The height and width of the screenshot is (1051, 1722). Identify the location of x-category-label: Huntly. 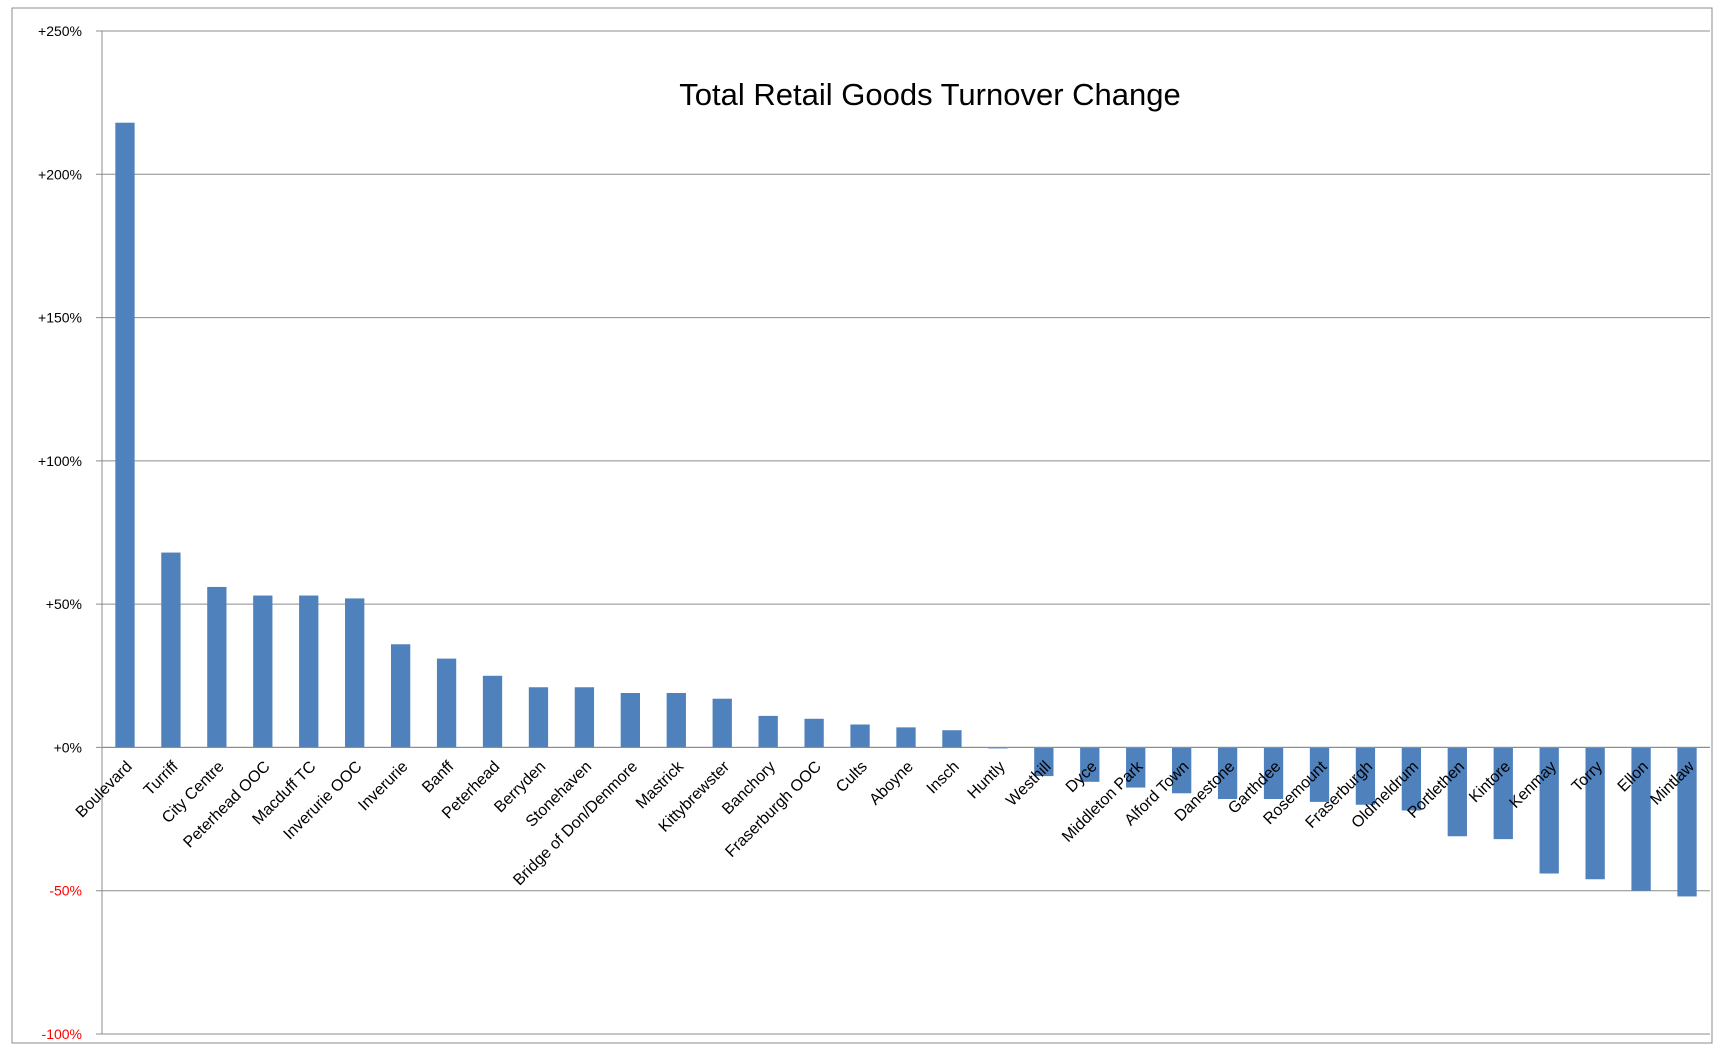
(987, 780).